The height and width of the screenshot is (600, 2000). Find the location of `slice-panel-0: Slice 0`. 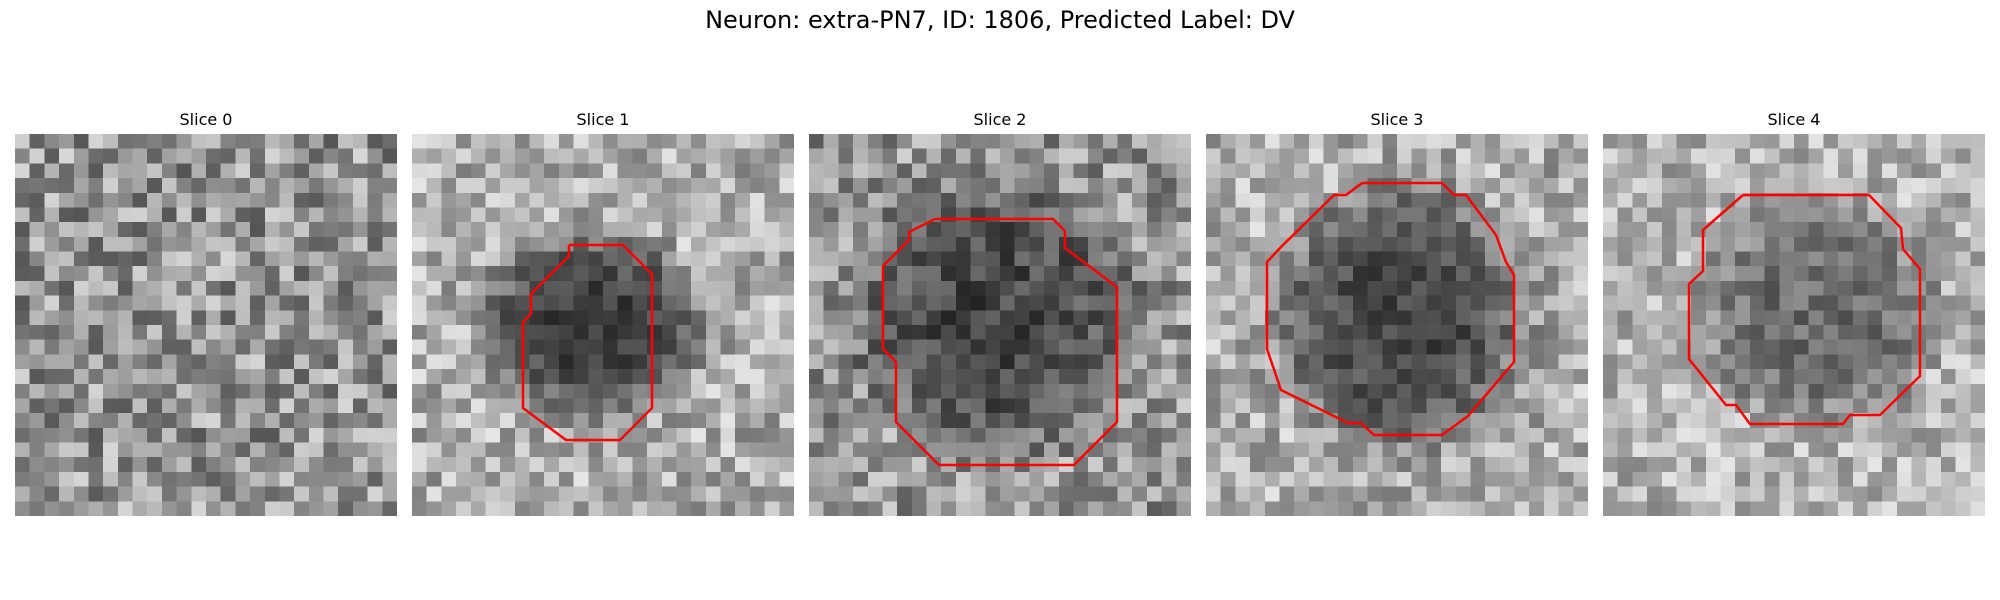

slice-panel-0: Slice 0 is located at coordinates (206, 312).